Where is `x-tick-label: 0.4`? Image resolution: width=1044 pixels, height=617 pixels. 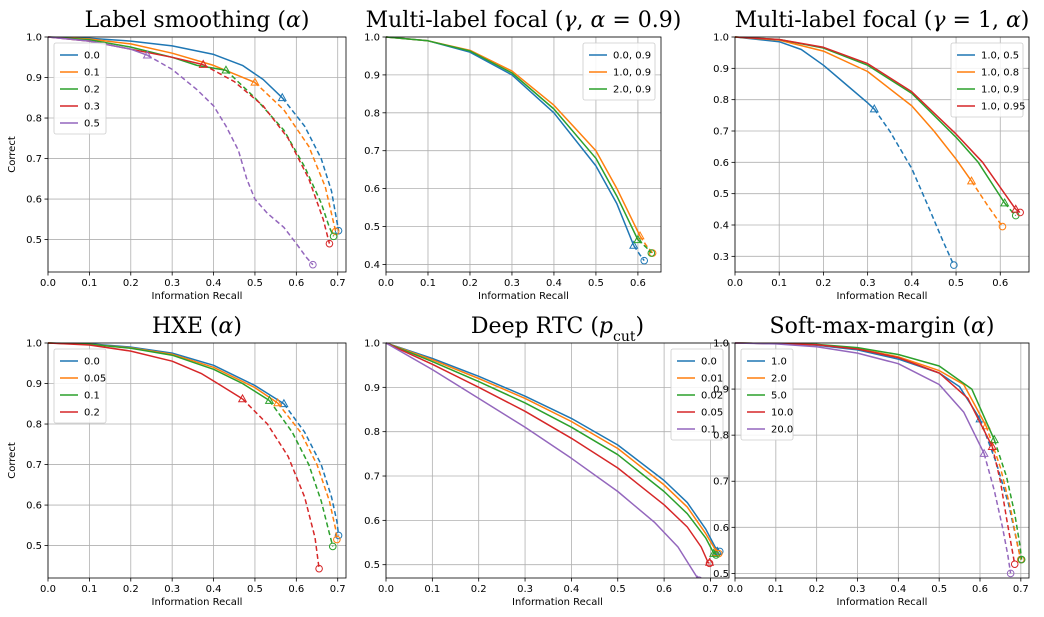 x-tick-label: 0.4 is located at coordinates (554, 283).